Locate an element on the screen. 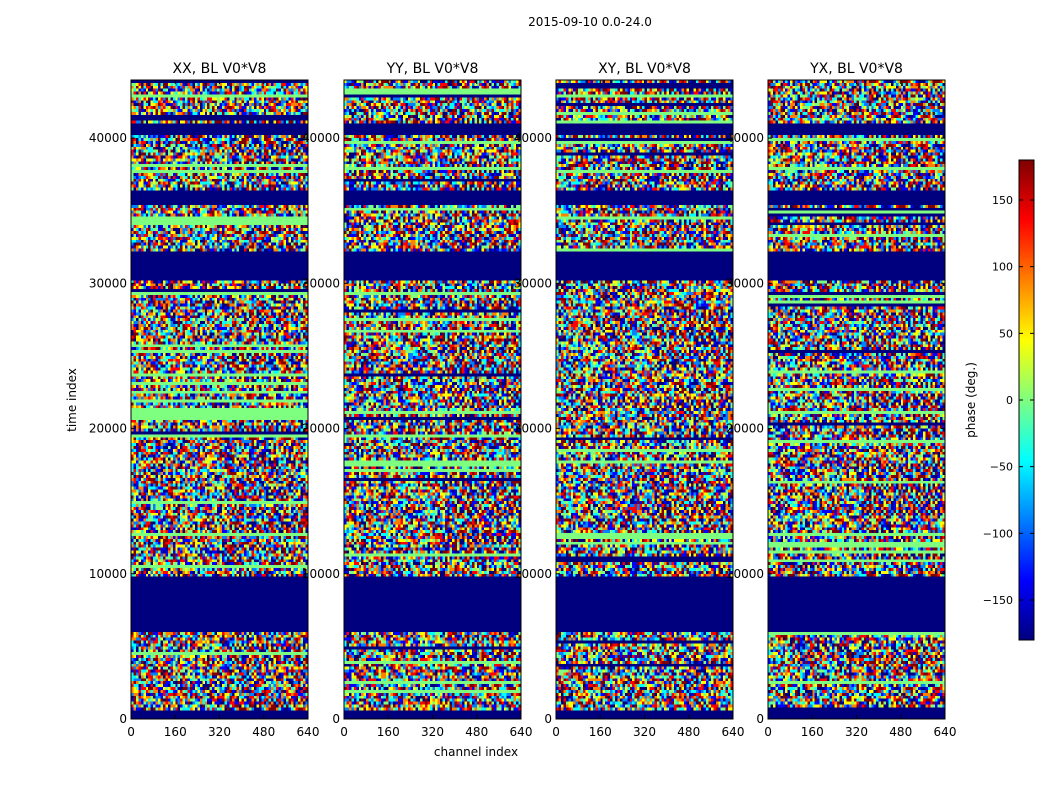 This screenshot has width=1050, height=800. colorbar-label: phase (deg.) is located at coordinates (971, 400).